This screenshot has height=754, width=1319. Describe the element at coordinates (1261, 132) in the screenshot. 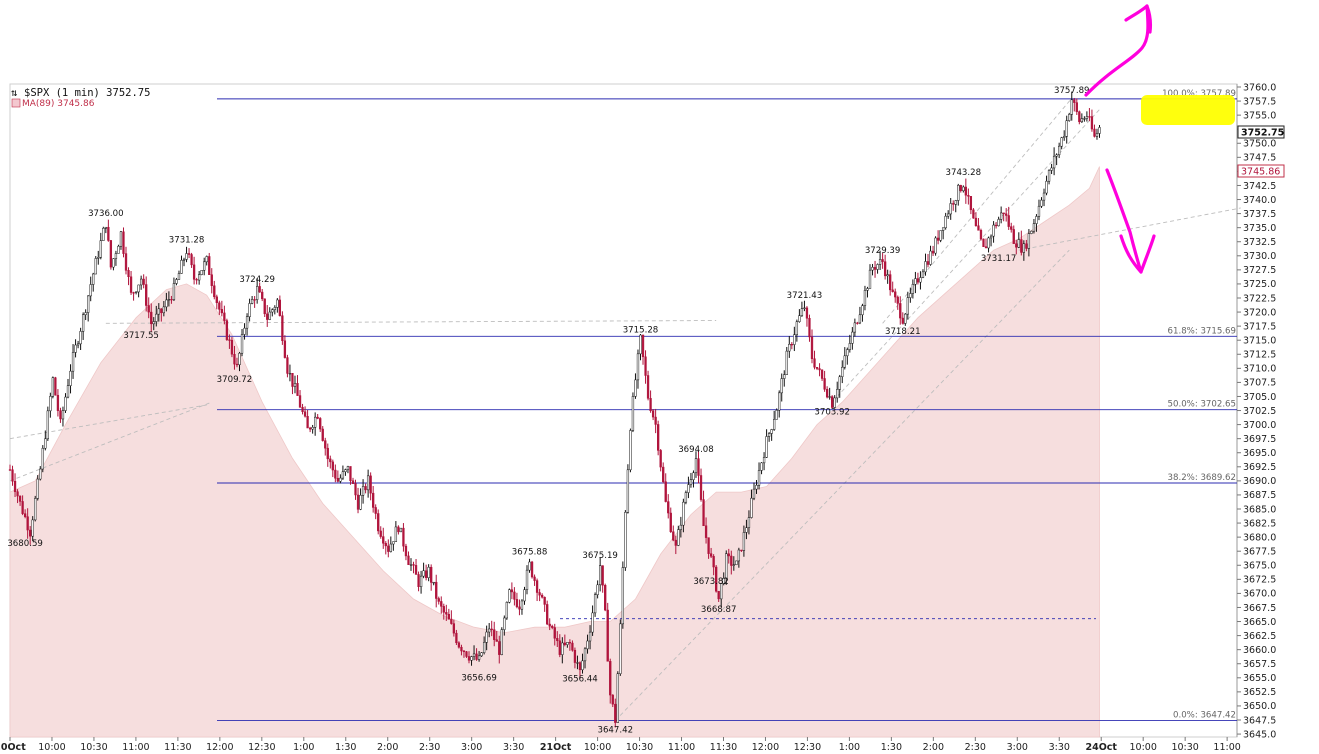

I see `last-price-badge` at that location.